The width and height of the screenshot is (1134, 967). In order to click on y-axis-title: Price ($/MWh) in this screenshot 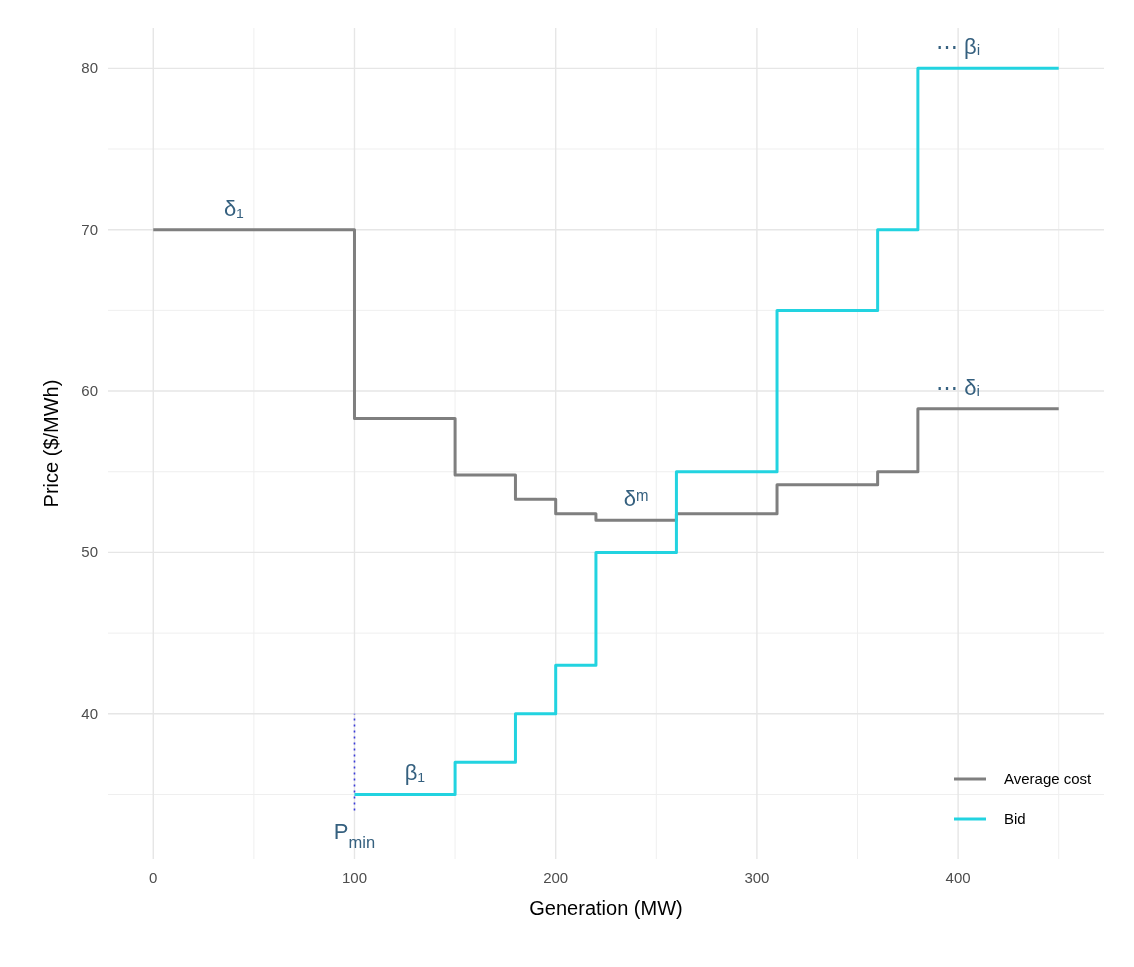, I will do `click(51, 443)`.